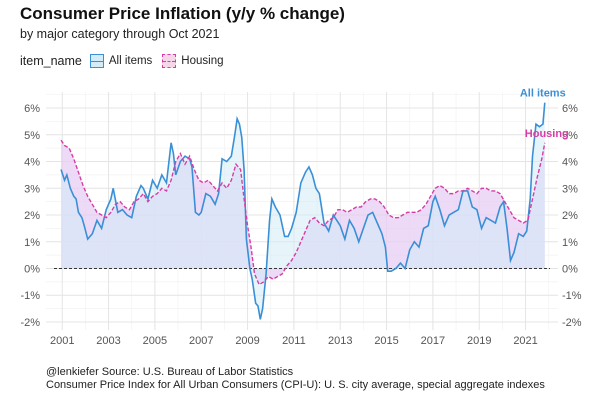 Image resolution: width=600 pixels, height=400 pixels. I want to click on y-tick-label-right: 2%, so click(570, 216).